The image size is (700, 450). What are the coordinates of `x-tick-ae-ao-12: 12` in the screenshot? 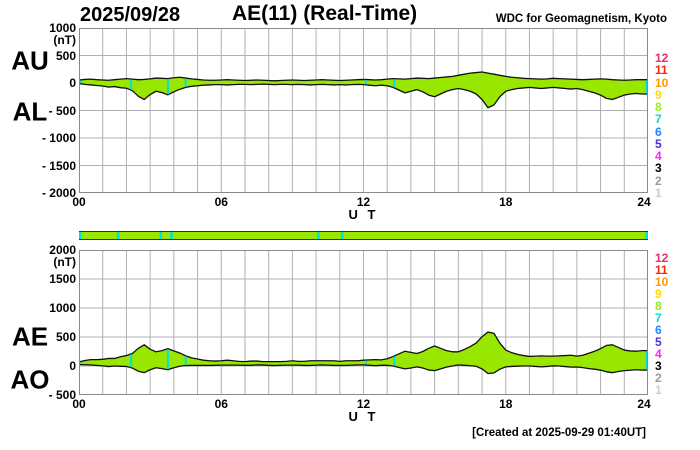 It's located at (363, 404).